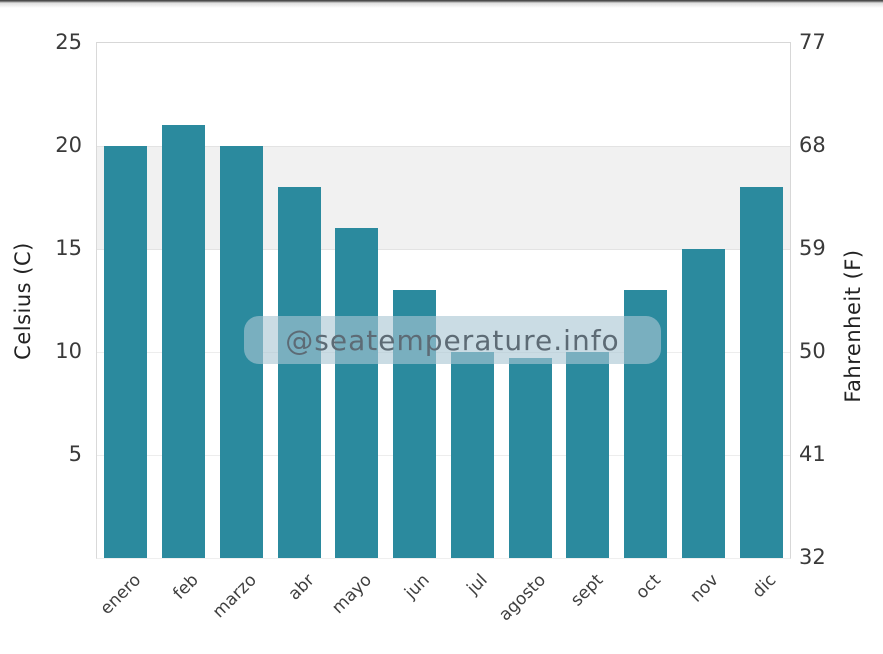 The width and height of the screenshot is (883, 654). What do you see at coordinates (443, 249) in the screenshot?
I see `gridline-15c` at bounding box center [443, 249].